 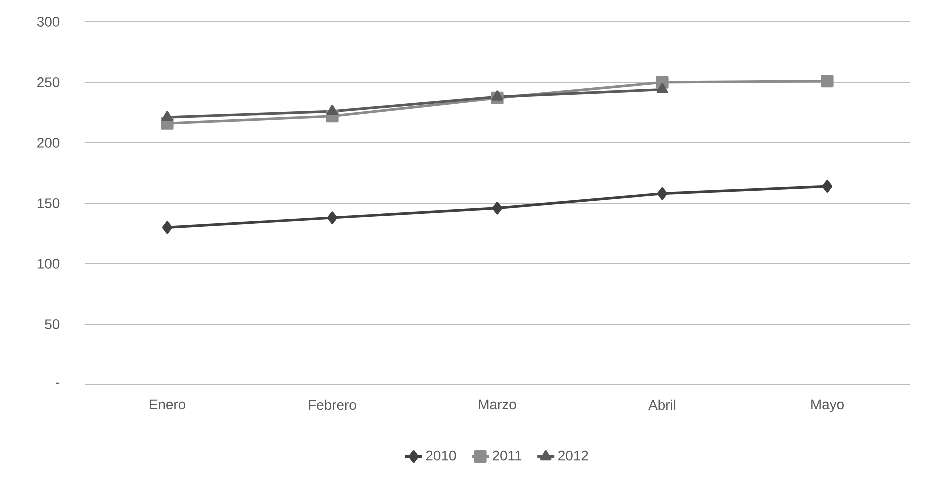 I want to click on x-tick-label: Marzo, so click(x=497, y=405).